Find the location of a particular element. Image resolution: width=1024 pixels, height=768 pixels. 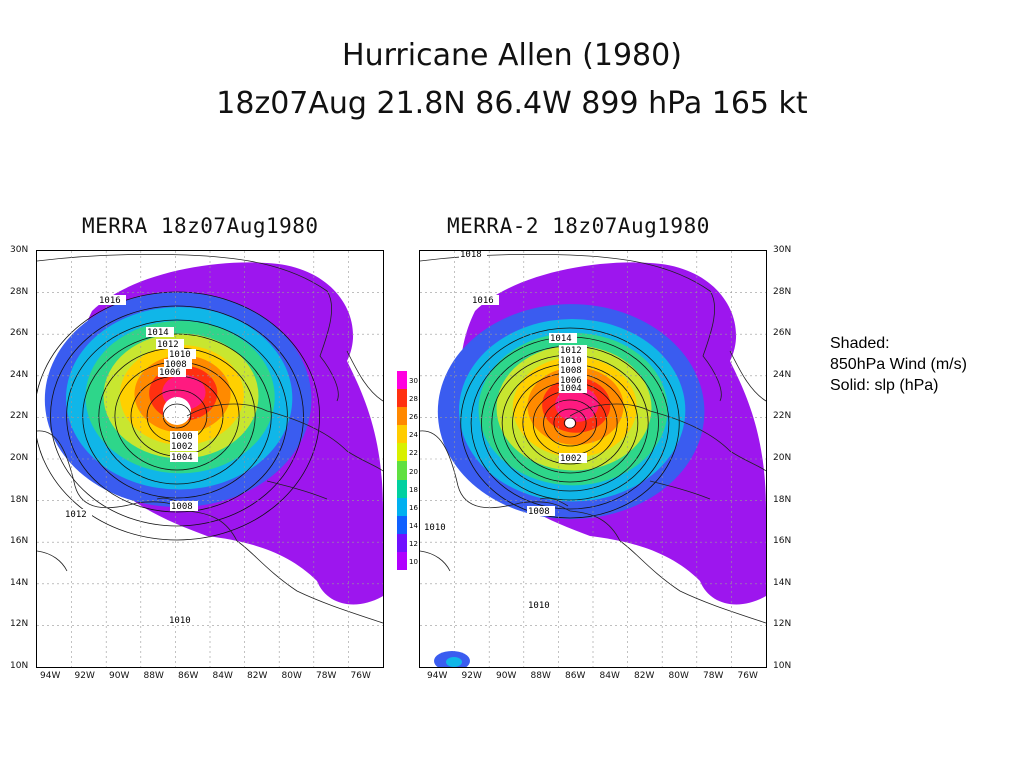

wind-patch is located at coordinates (454, 662).